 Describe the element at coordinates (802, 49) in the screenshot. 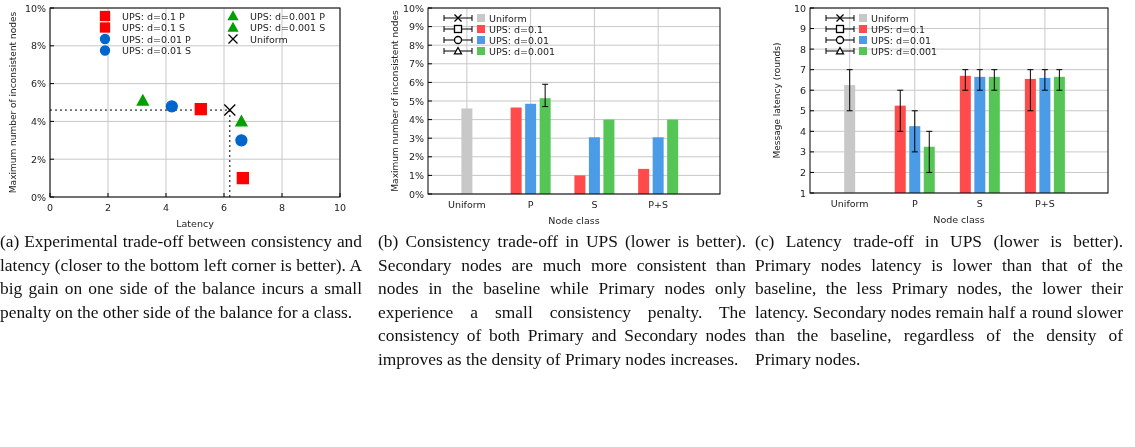

I see `y-tick-label: 8` at that location.